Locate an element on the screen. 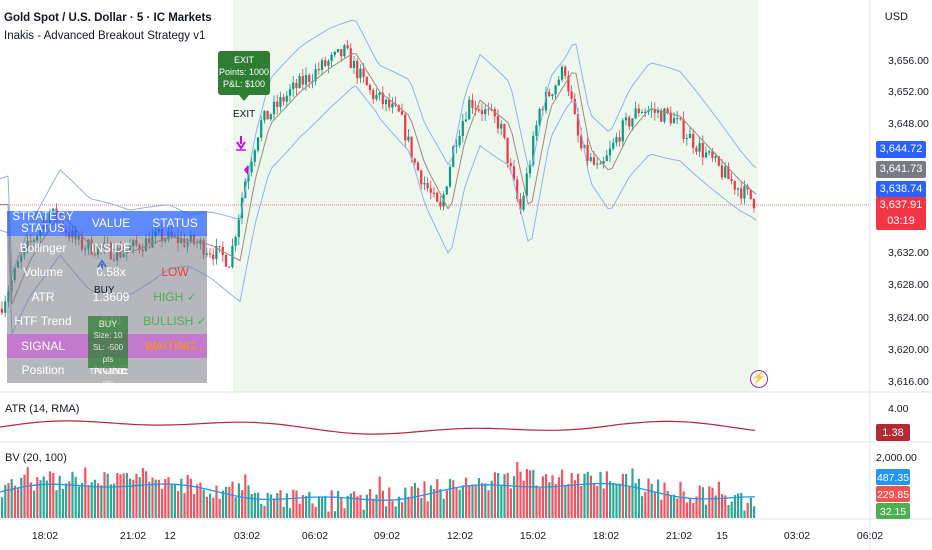 The height and width of the screenshot is (550, 932). currency-selector: USD is located at coordinates (896, 17).